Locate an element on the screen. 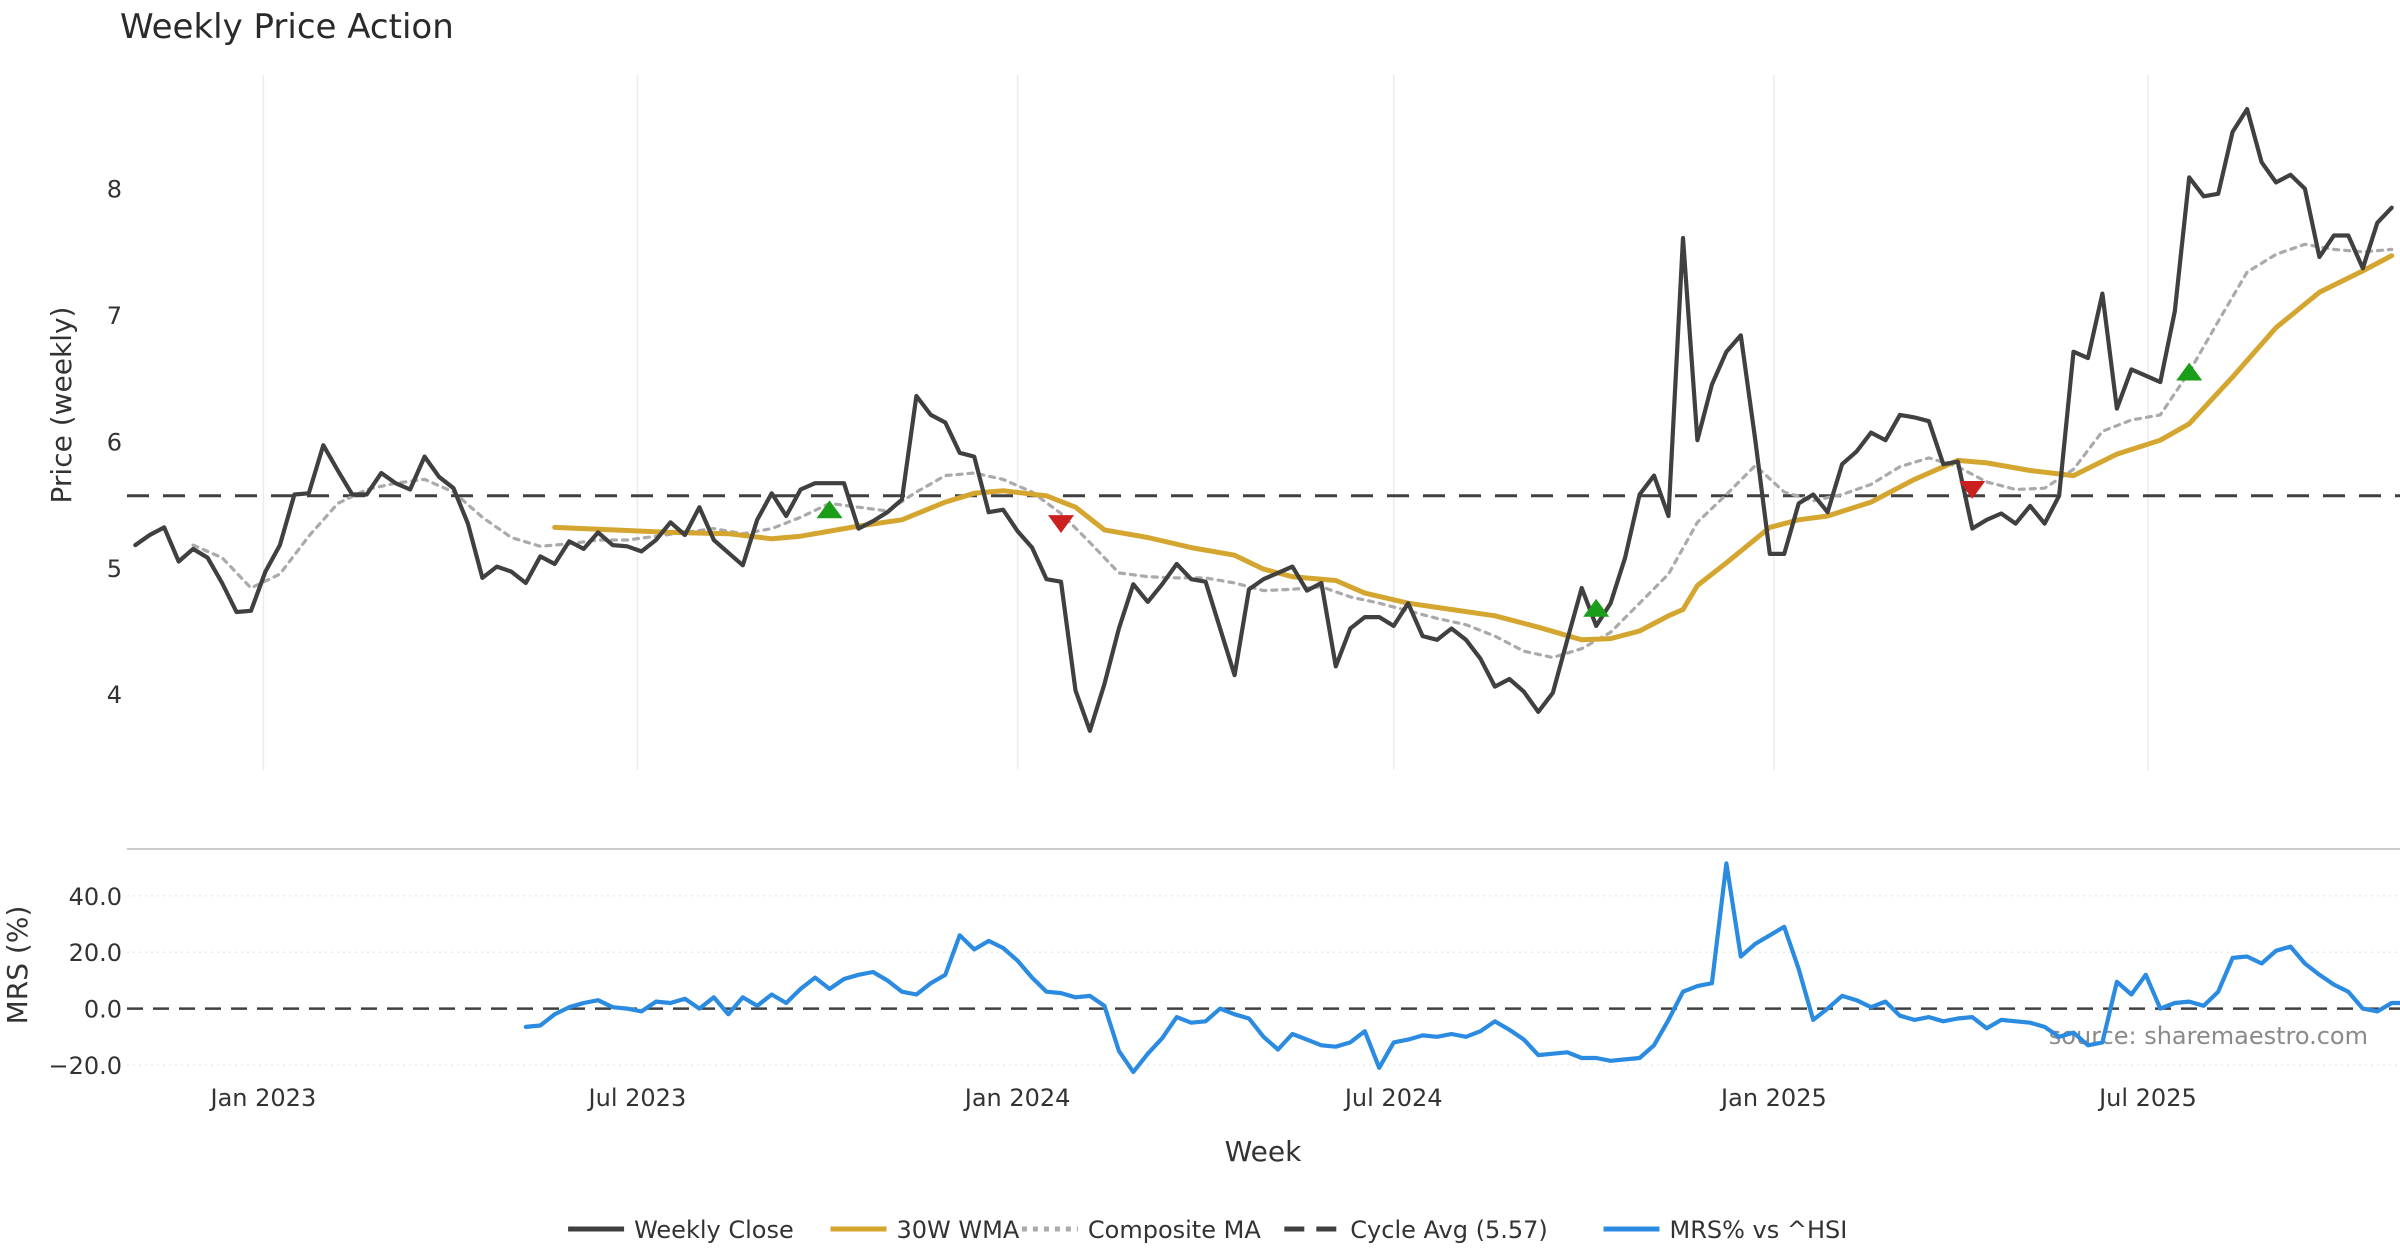 Image resolution: width=2400 pixels, height=1260 pixels. price-tick-label: 6 is located at coordinates (114, 442).